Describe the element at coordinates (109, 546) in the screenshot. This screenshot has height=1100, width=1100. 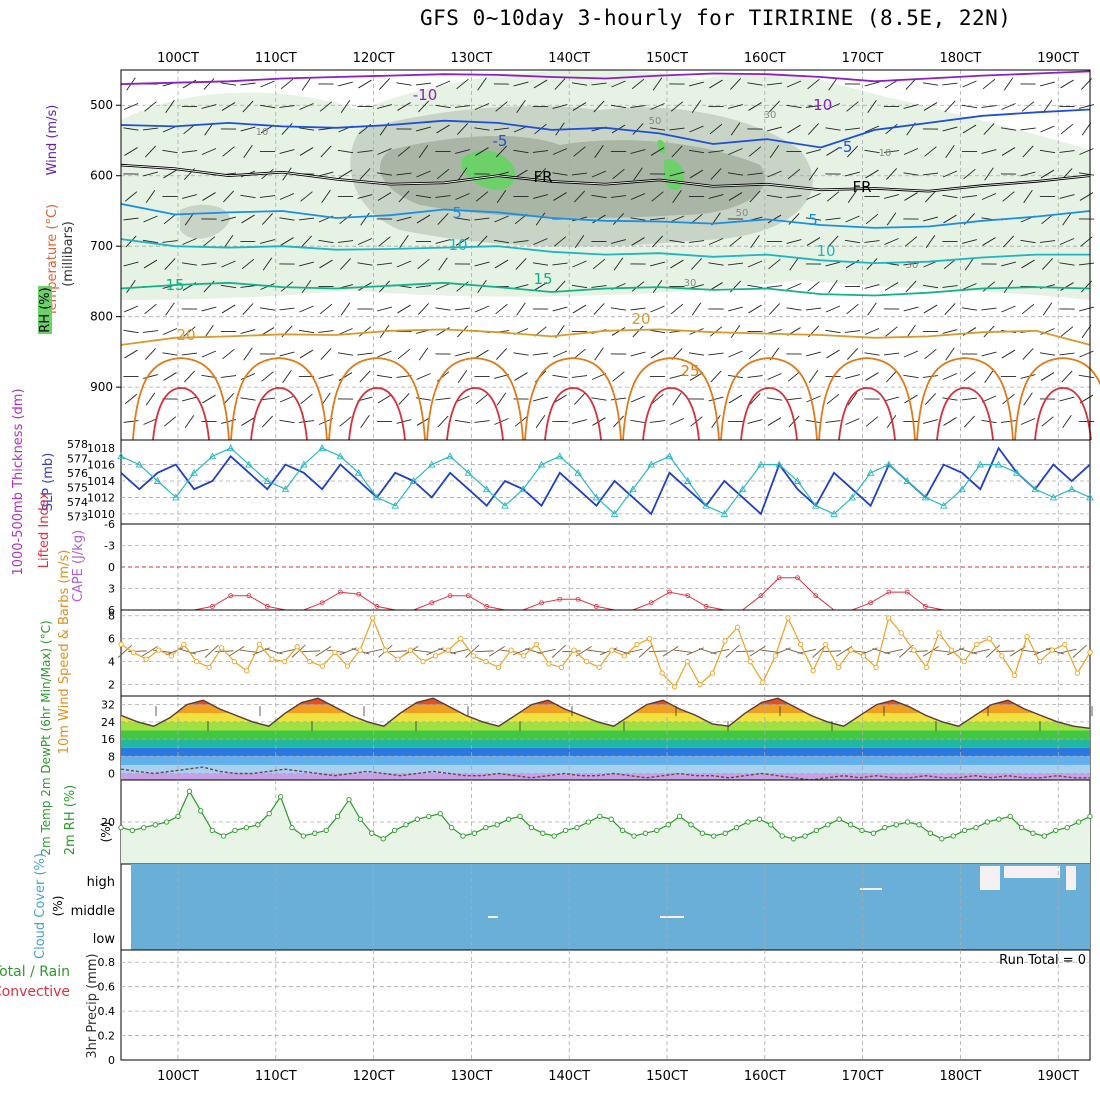
I see `lifted-tick--3: -3` at that location.